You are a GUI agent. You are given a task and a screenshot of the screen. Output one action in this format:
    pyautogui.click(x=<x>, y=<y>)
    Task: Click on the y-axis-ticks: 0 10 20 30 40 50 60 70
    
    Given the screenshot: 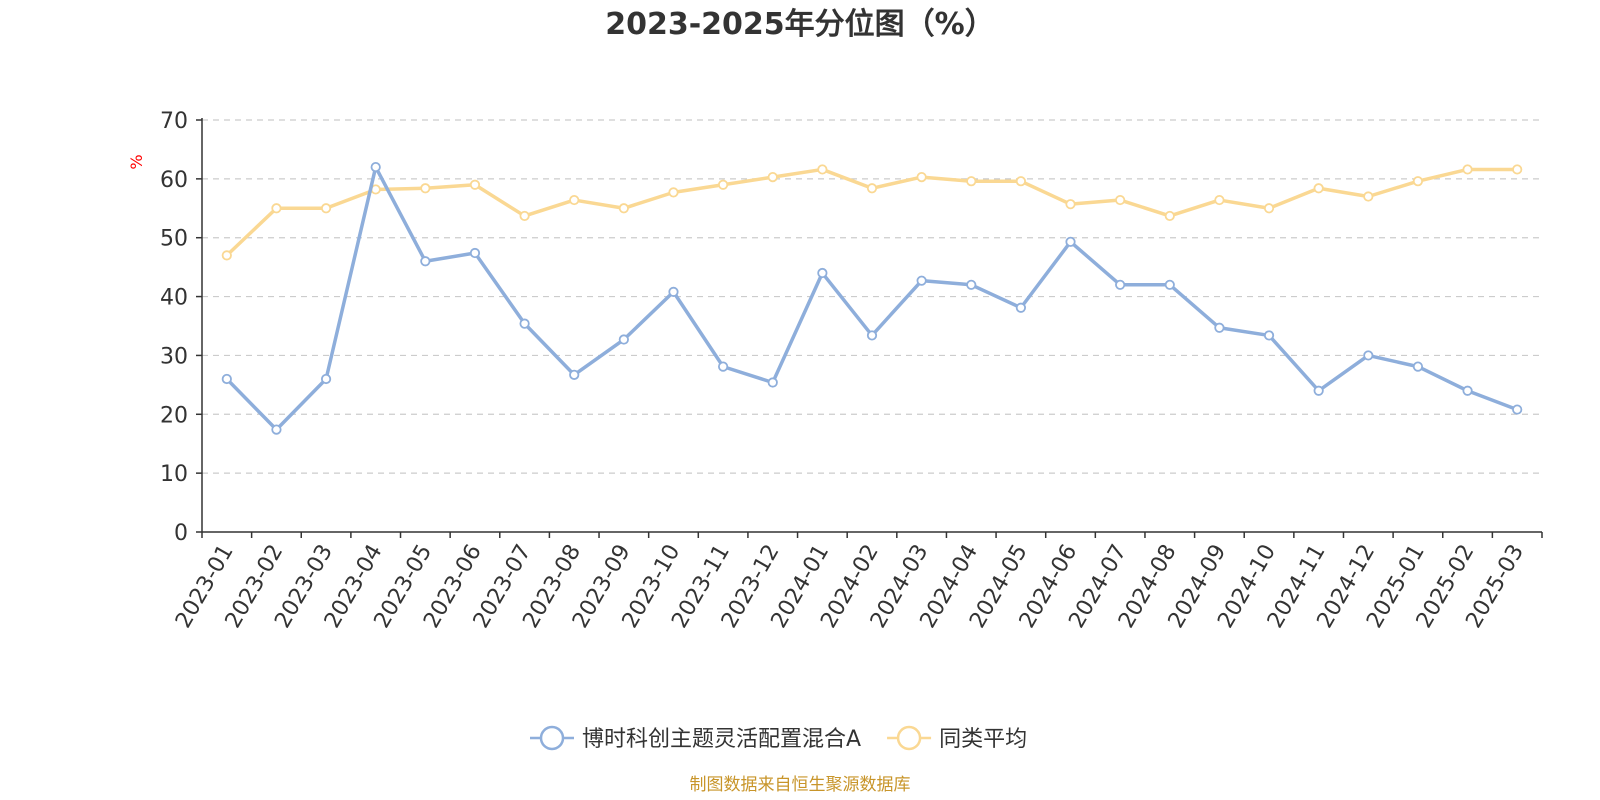 What is the action you would take?
    pyautogui.click(x=181, y=327)
    